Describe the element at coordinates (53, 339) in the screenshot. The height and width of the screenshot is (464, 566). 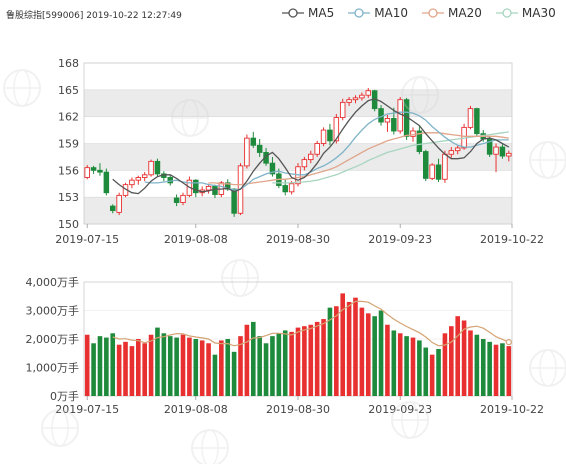
I see `volume-tick-label: 2,000万手` at that location.